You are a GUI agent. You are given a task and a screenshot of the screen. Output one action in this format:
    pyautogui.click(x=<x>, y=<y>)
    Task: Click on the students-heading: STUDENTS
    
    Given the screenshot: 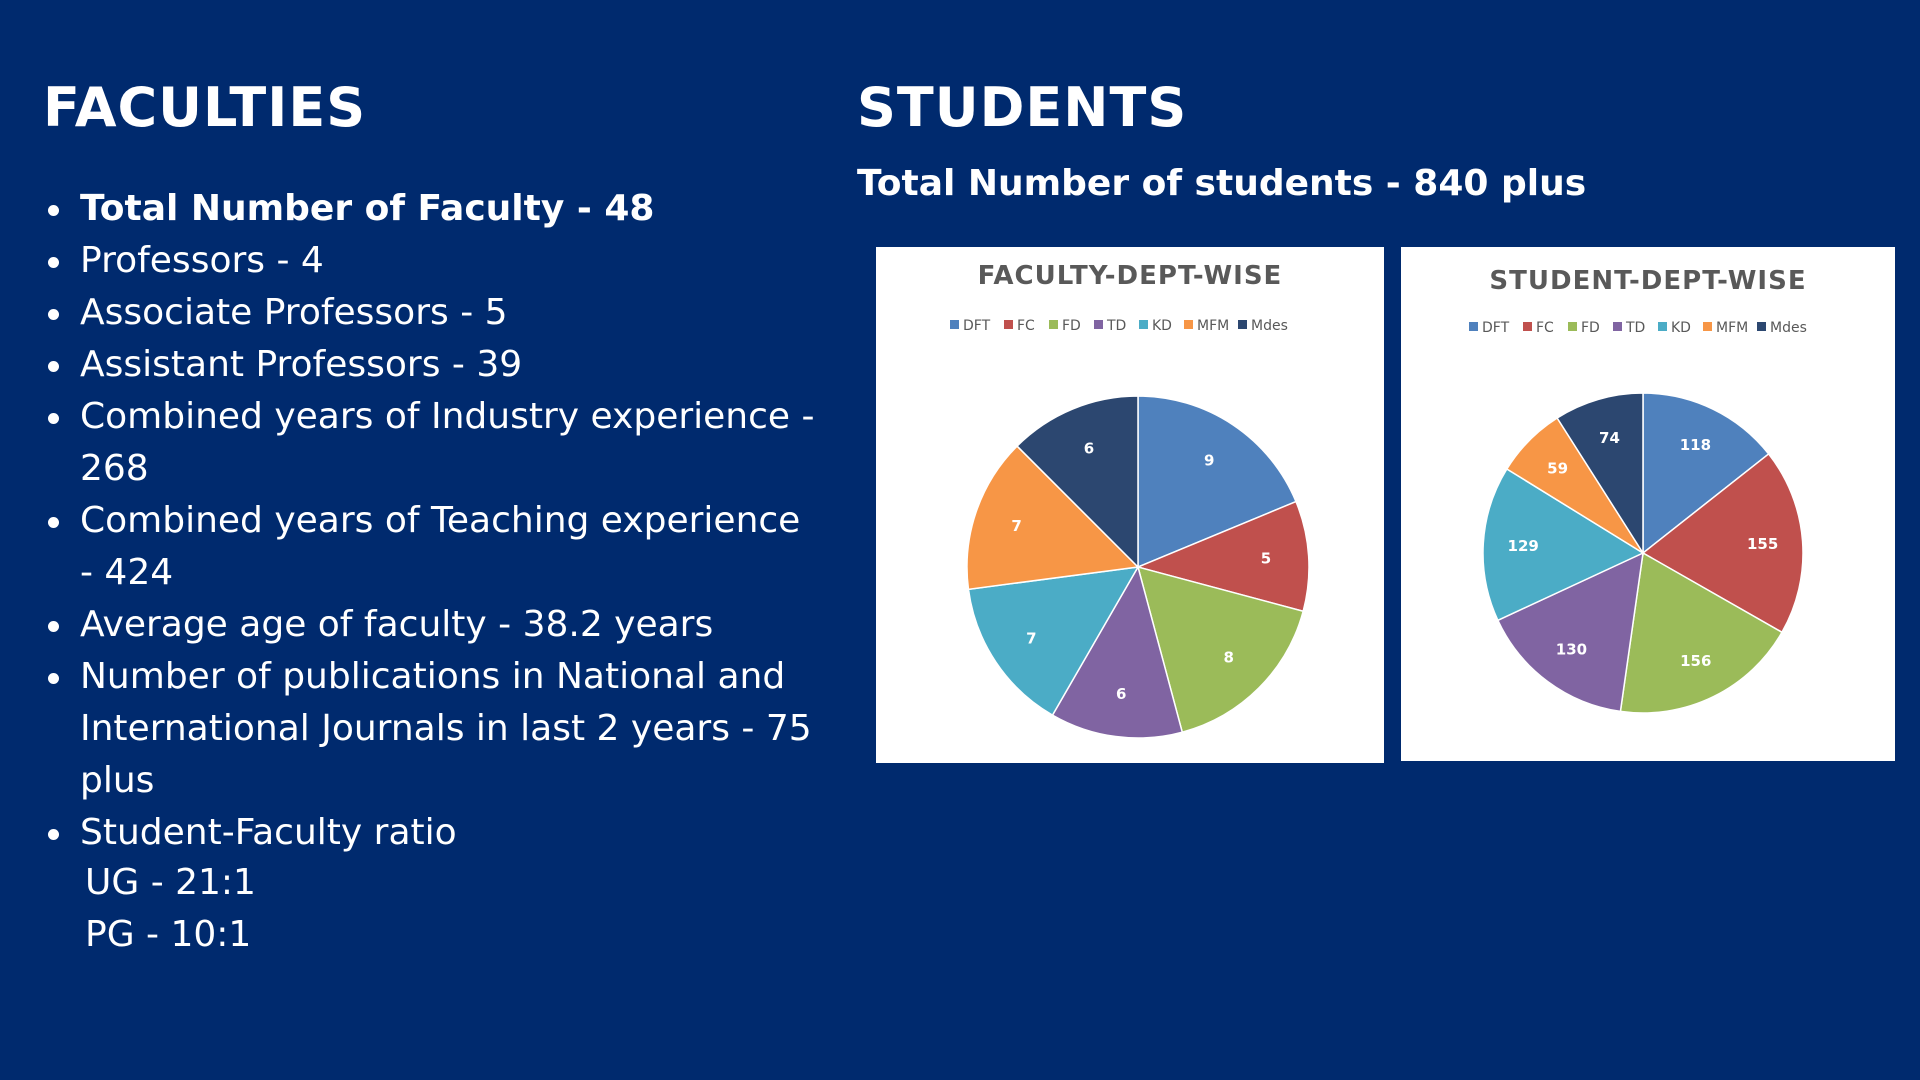 What is the action you would take?
    pyautogui.click(x=1022, y=107)
    